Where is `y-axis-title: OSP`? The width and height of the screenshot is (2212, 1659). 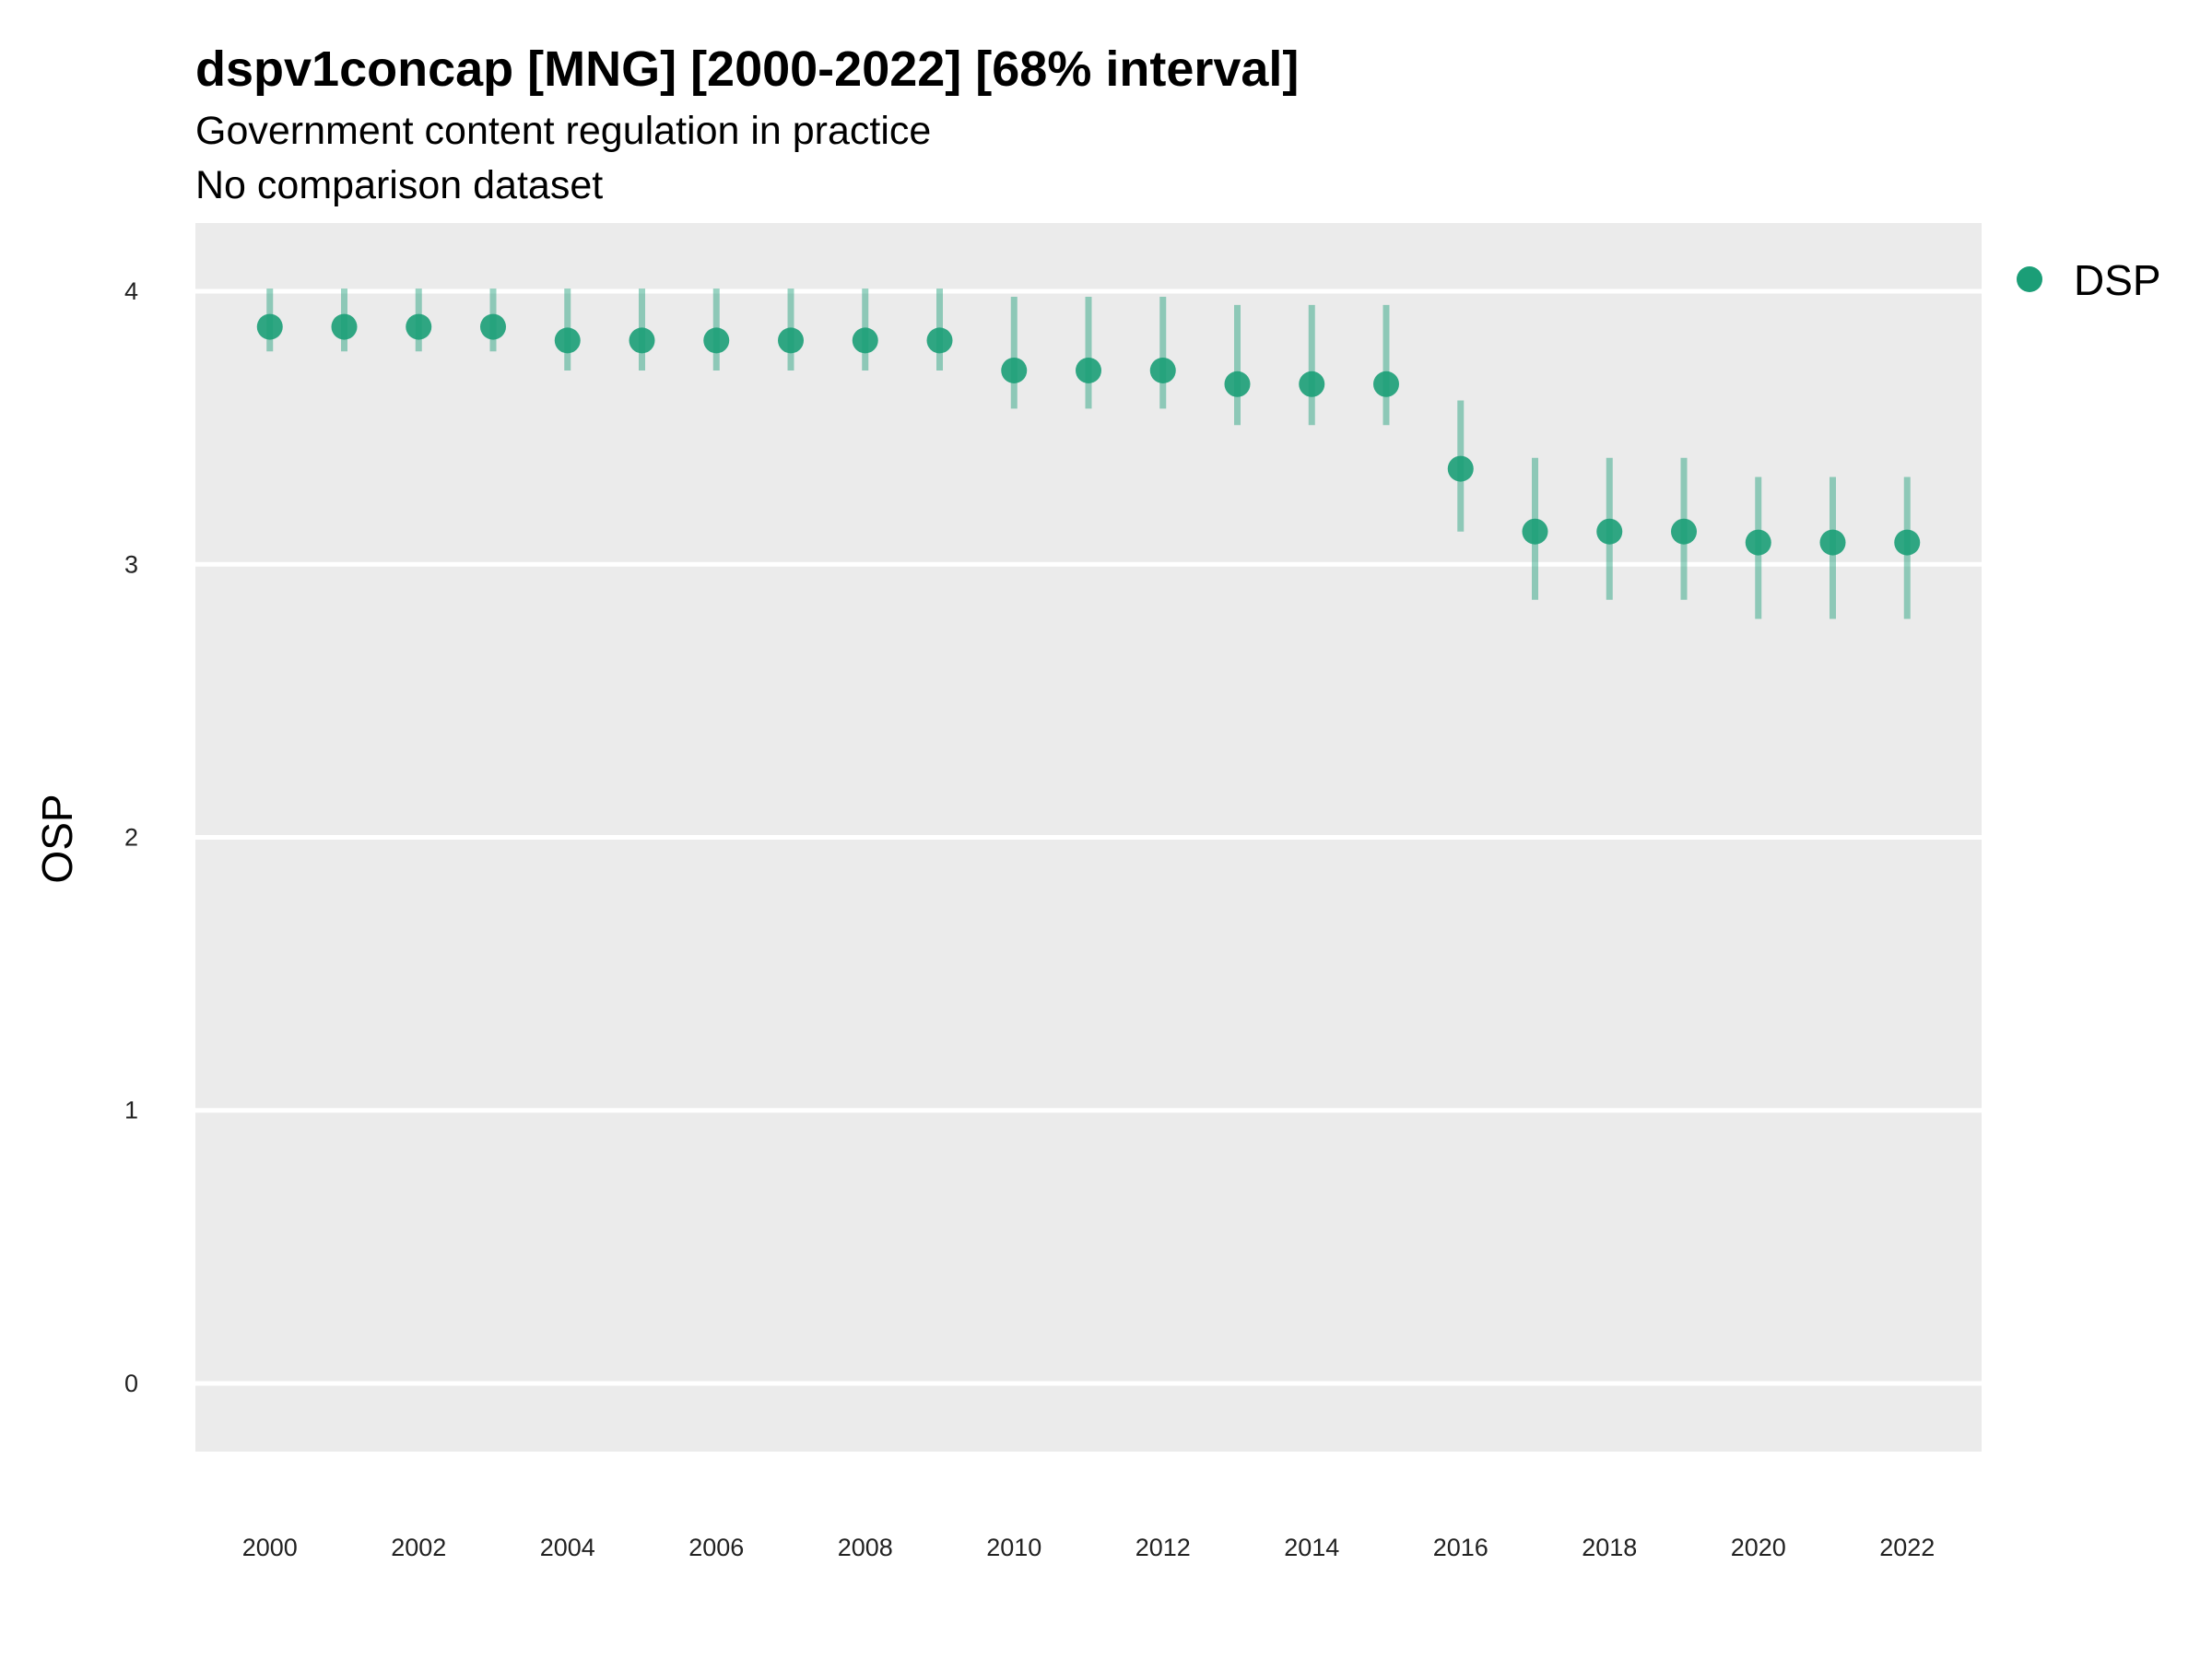
y-axis-title: OSP is located at coordinates (57, 838).